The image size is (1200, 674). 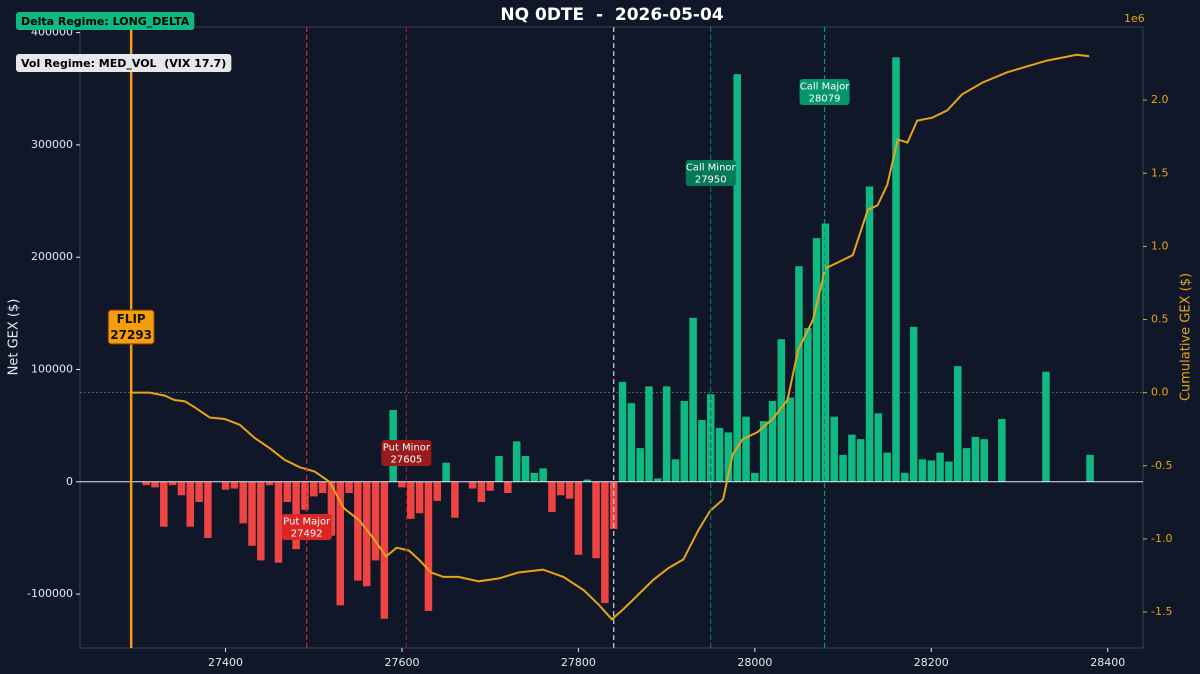 I want to click on badge-text: Delta Regime: LONG_DELTA, so click(x=105, y=21).